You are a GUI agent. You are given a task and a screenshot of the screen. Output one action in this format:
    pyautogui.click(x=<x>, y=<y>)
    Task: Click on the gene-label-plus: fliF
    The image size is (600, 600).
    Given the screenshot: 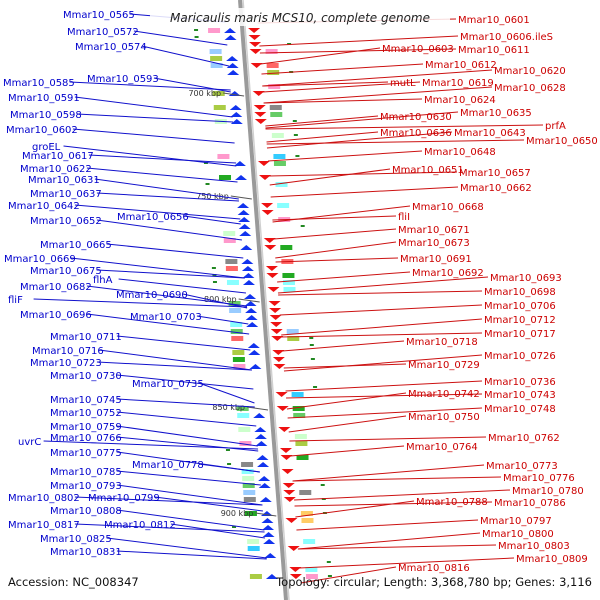 What is the action you would take?
    pyautogui.click(x=15, y=300)
    